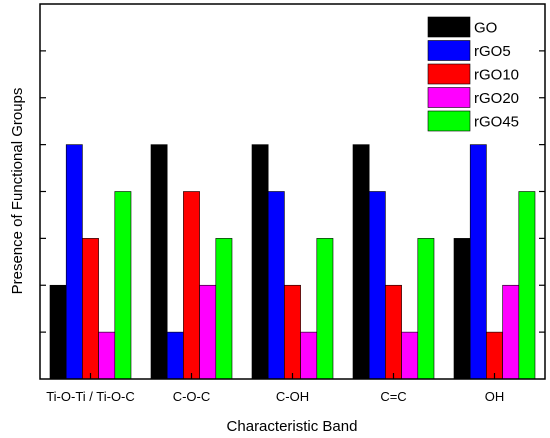 Image resolution: width=550 pixels, height=438 pixels. I want to click on legend: GO rGO5 rGO10 rGO20 rGO45, so click(473, 74).